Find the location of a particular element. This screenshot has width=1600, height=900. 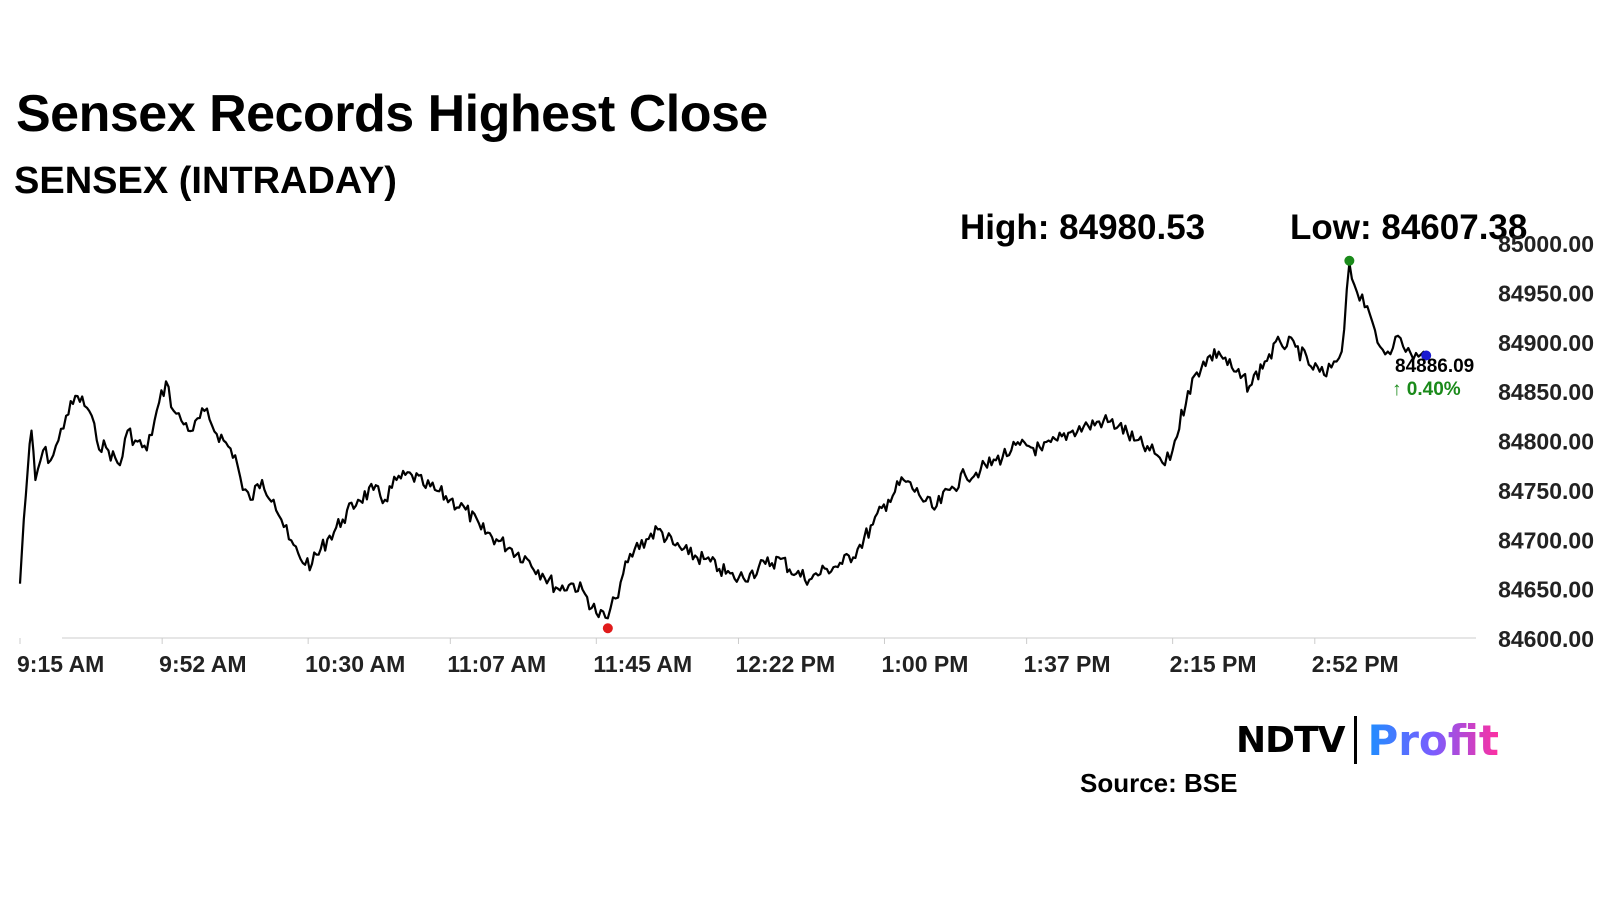

x-tick-label: 1:00 PM is located at coordinates (924, 664).